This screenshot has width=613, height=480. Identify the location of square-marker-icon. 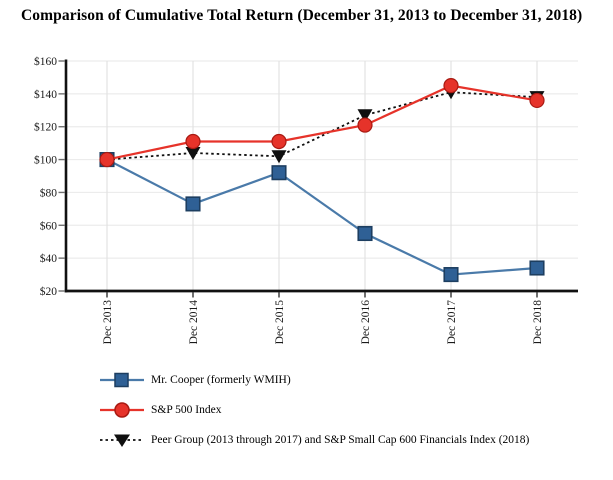
(122, 379).